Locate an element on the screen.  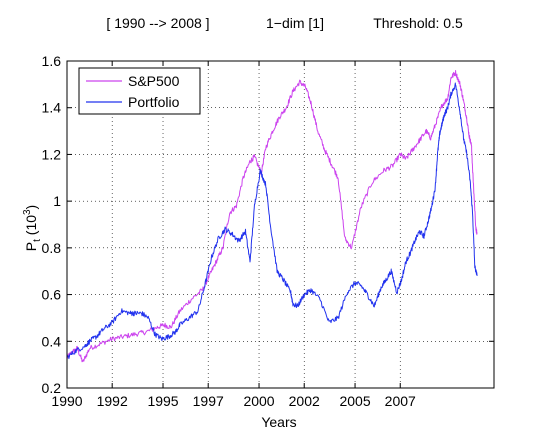
x-tick-label: 1997 is located at coordinates (208, 401).